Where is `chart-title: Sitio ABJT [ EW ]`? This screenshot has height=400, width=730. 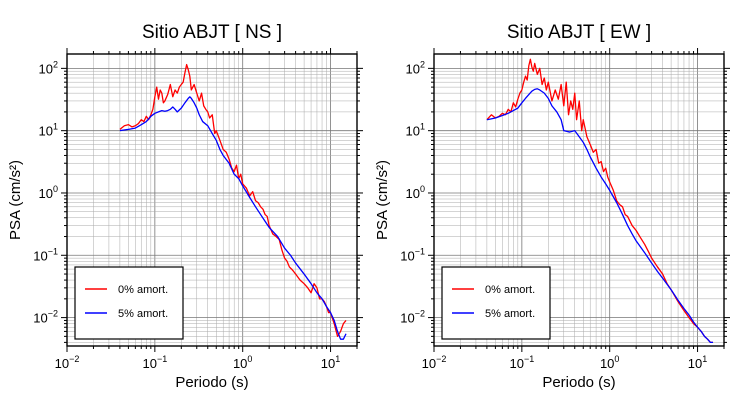 chart-title: Sitio ABJT [ EW ] is located at coordinates (579, 32).